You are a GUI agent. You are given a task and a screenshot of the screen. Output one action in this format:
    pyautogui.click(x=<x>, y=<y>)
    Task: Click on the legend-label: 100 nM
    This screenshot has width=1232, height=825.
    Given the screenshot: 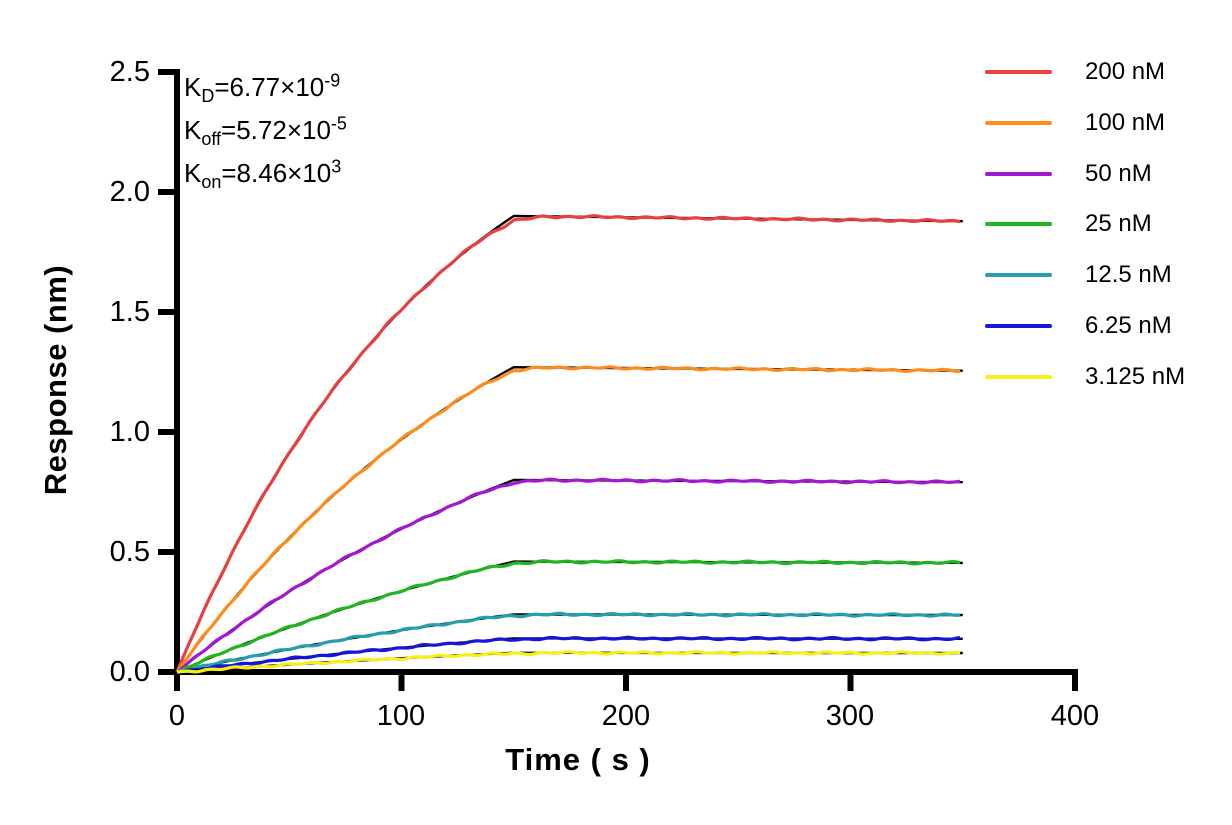 What is the action you would take?
    pyautogui.click(x=1125, y=122)
    